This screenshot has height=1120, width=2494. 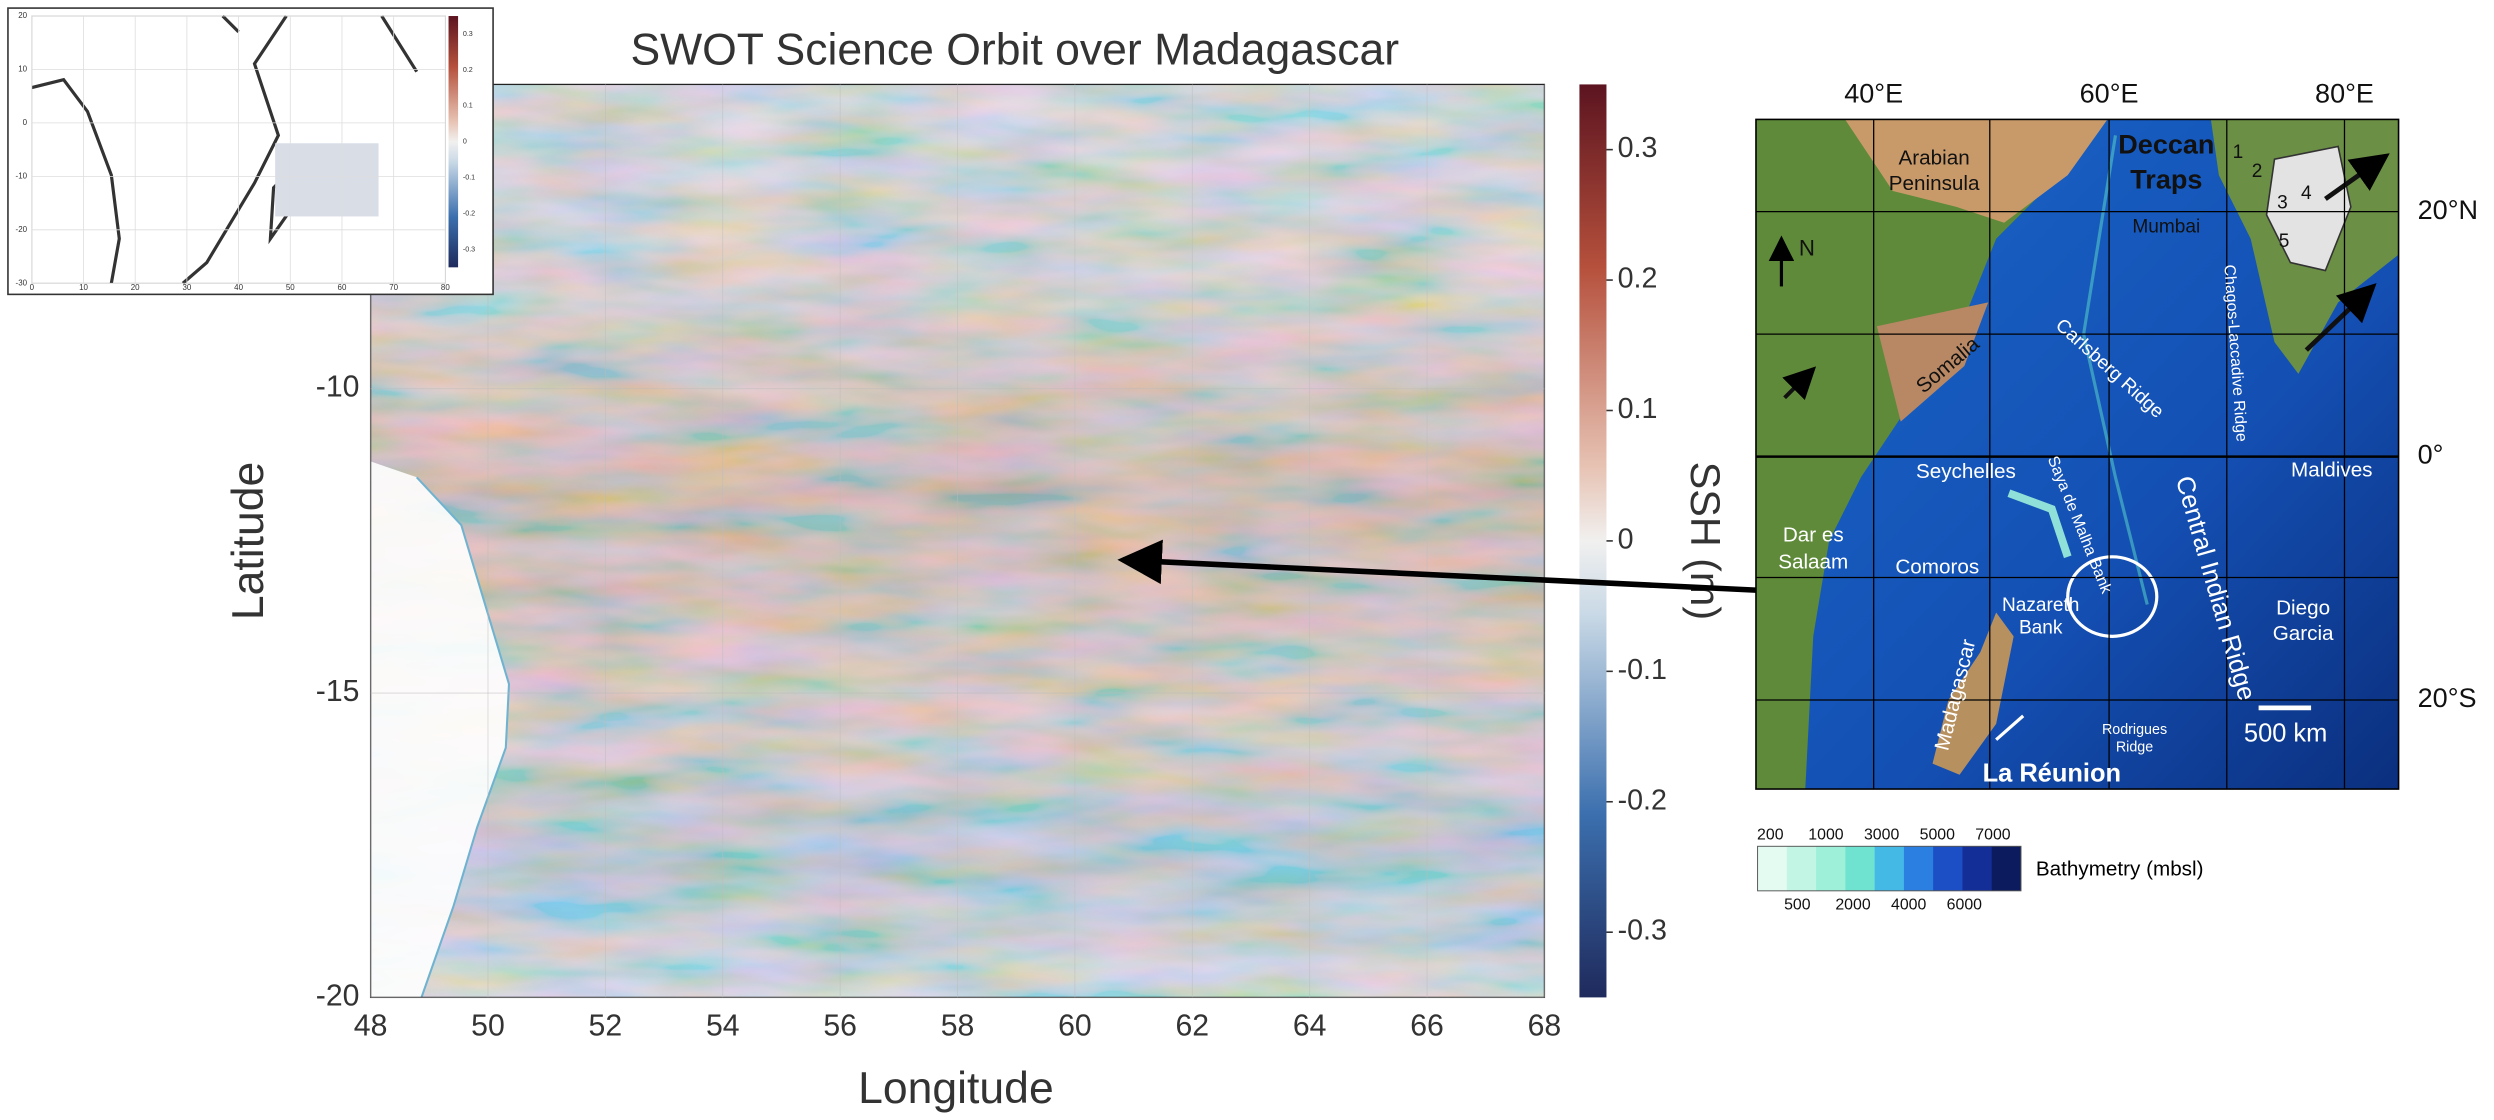 What do you see at coordinates (22, 69) in the screenshot?
I see `inset-y-tick-label: 10` at bounding box center [22, 69].